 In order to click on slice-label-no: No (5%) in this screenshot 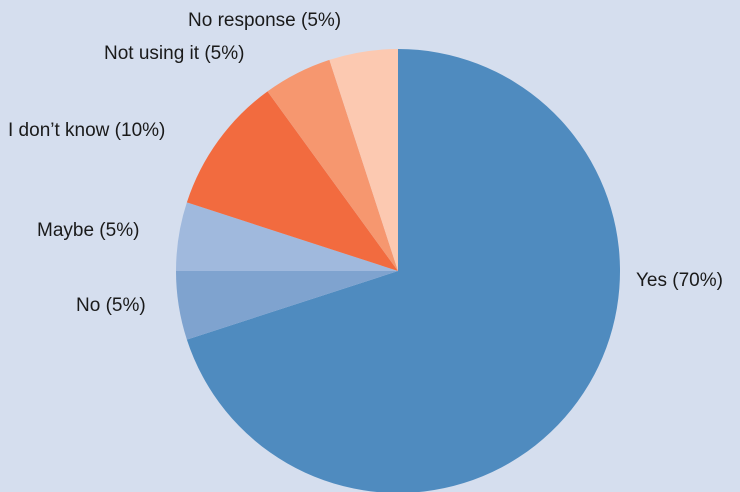, I will do `click(111, 305)`.